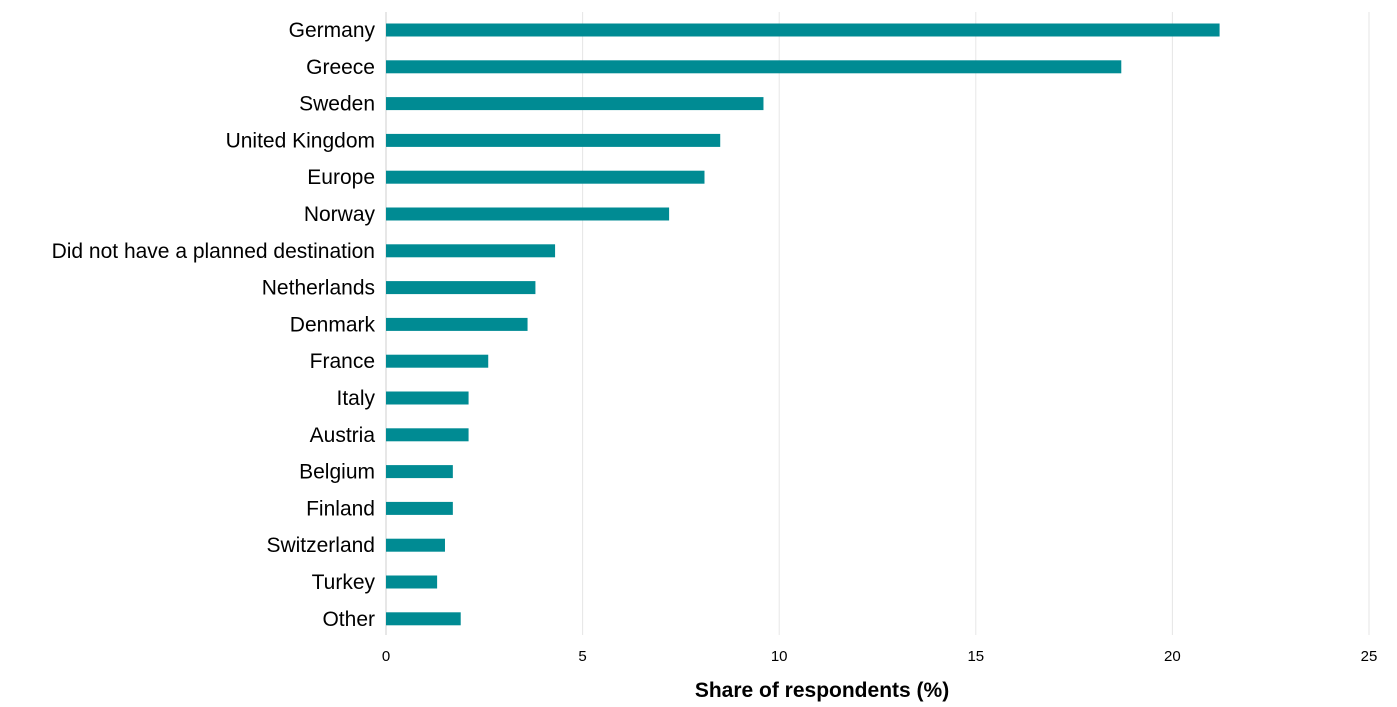 The image size is (1397, 707). What do you see at coordinates (779, 656) in the screenshot?
I see `x-tick-label: 10` at bounding box center [779, 656].